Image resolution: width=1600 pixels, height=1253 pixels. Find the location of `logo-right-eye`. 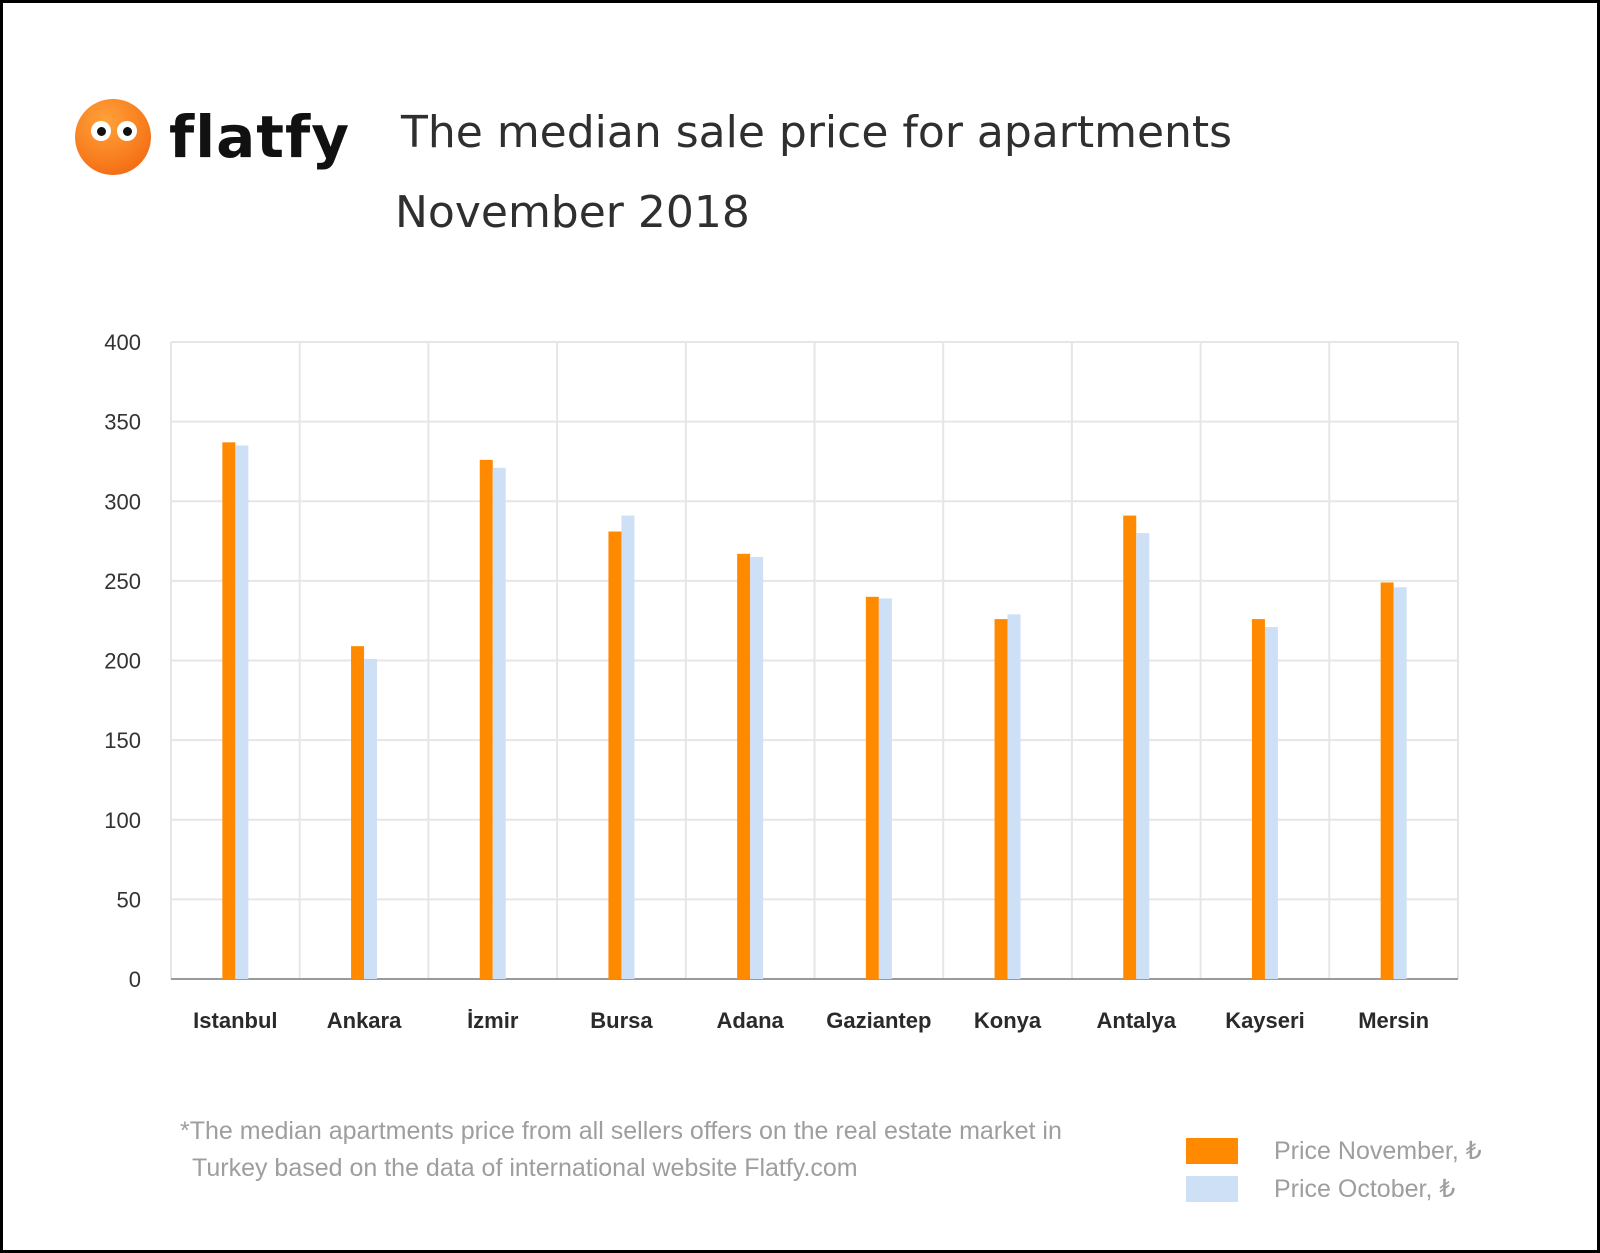

logo-right-eye is located at coordinates (127, 131).